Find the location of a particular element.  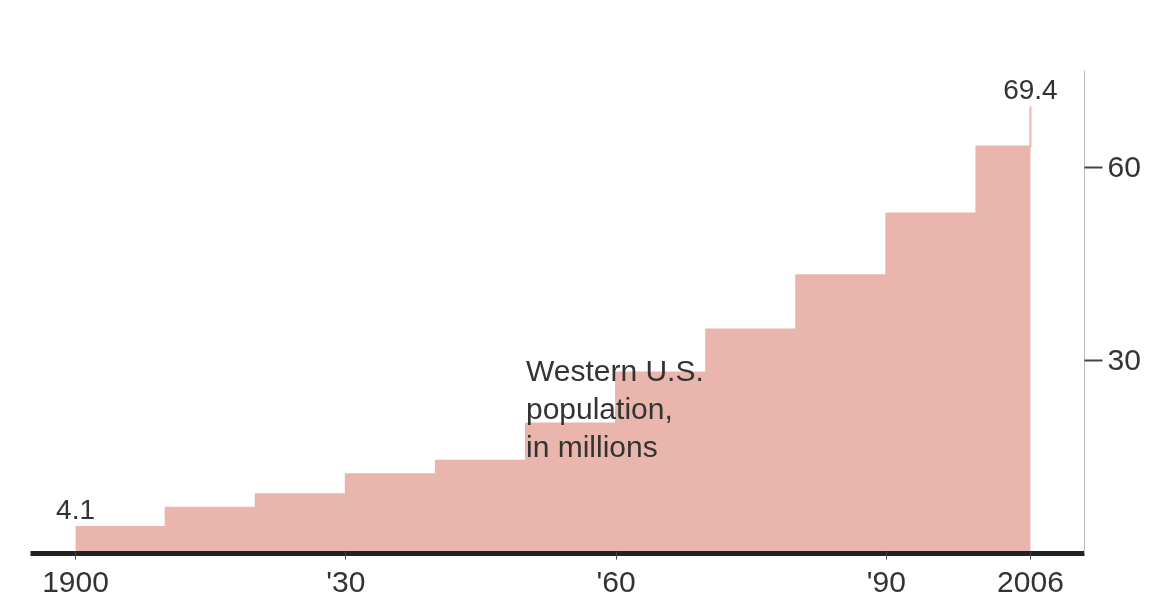

y-tick-label: 30 is located at coordinates (1124, 360).